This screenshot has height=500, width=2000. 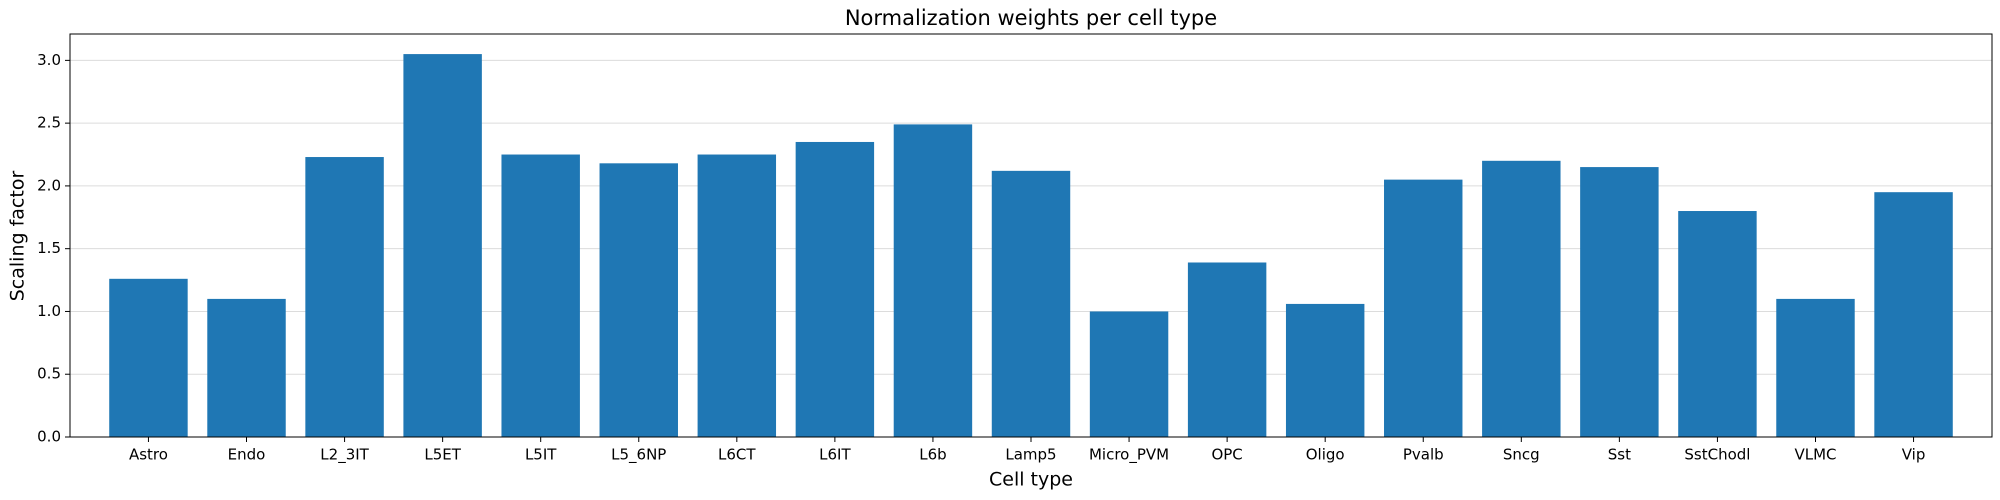 What do you see at coordinates (1226, 455) in the screenshot?
I see `x-tick-label: OPC` at bounding box center [1226, 455].